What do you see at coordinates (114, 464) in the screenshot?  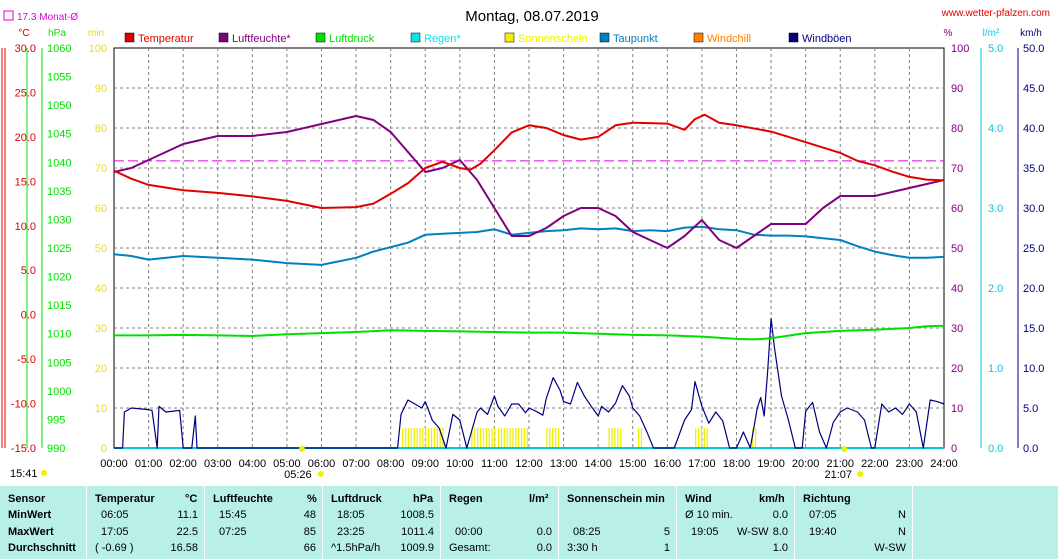 I see `time-tick-label: 00:00` at bounding box center [114, 464].